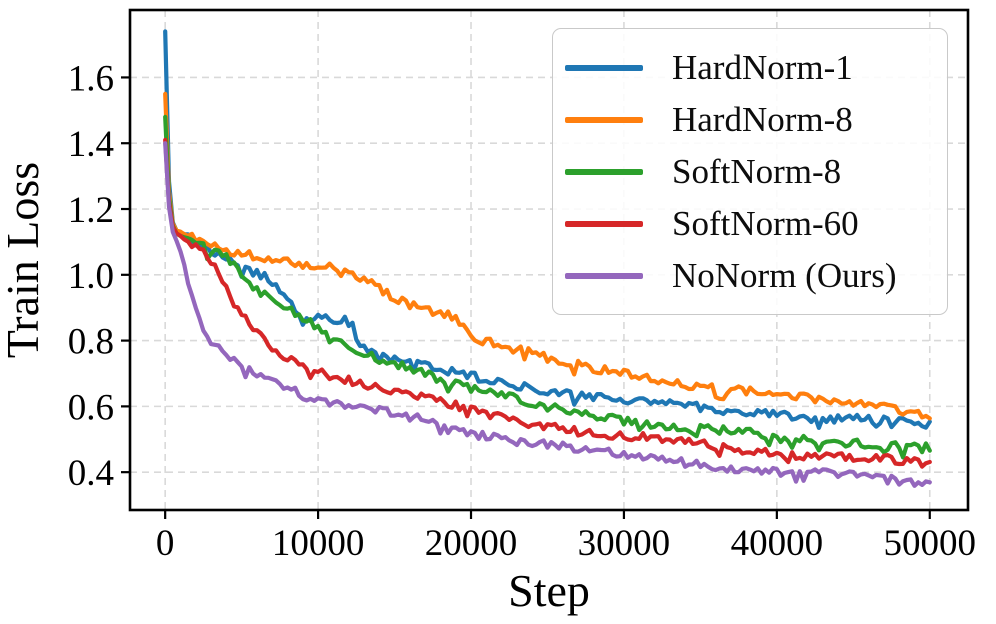 The width and height of the screenshot is (996, 624). What do you see at coordinates (471, 543) in the screenshot?
I see `x-tick-label: 20000` at bounding box center [471, 543].